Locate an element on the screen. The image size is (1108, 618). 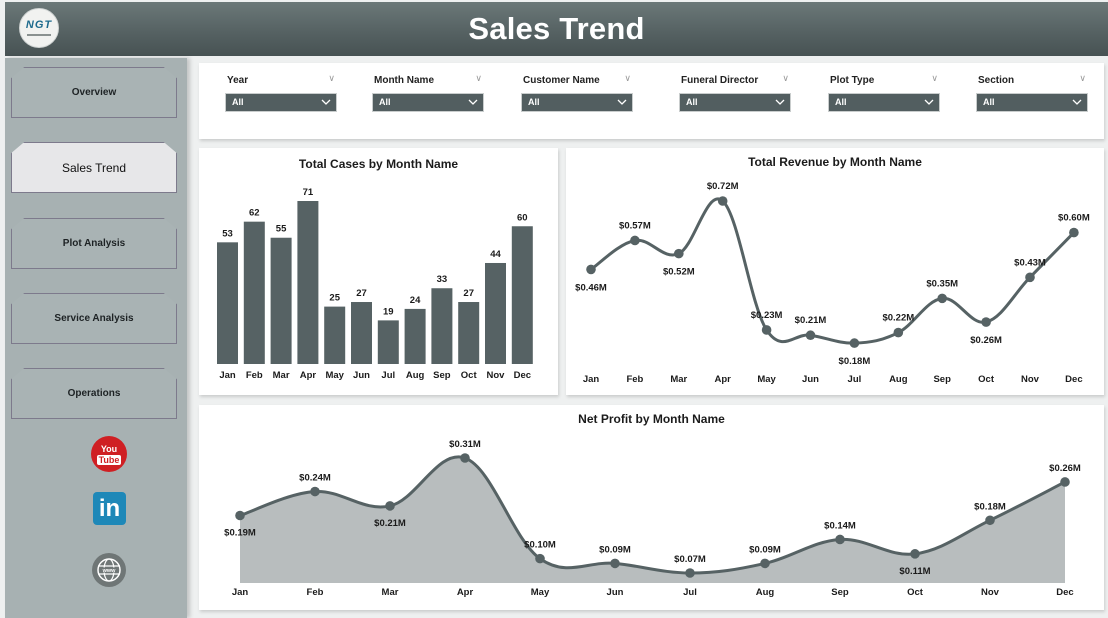
data-label: 25 is located at coordinates (334, 298).